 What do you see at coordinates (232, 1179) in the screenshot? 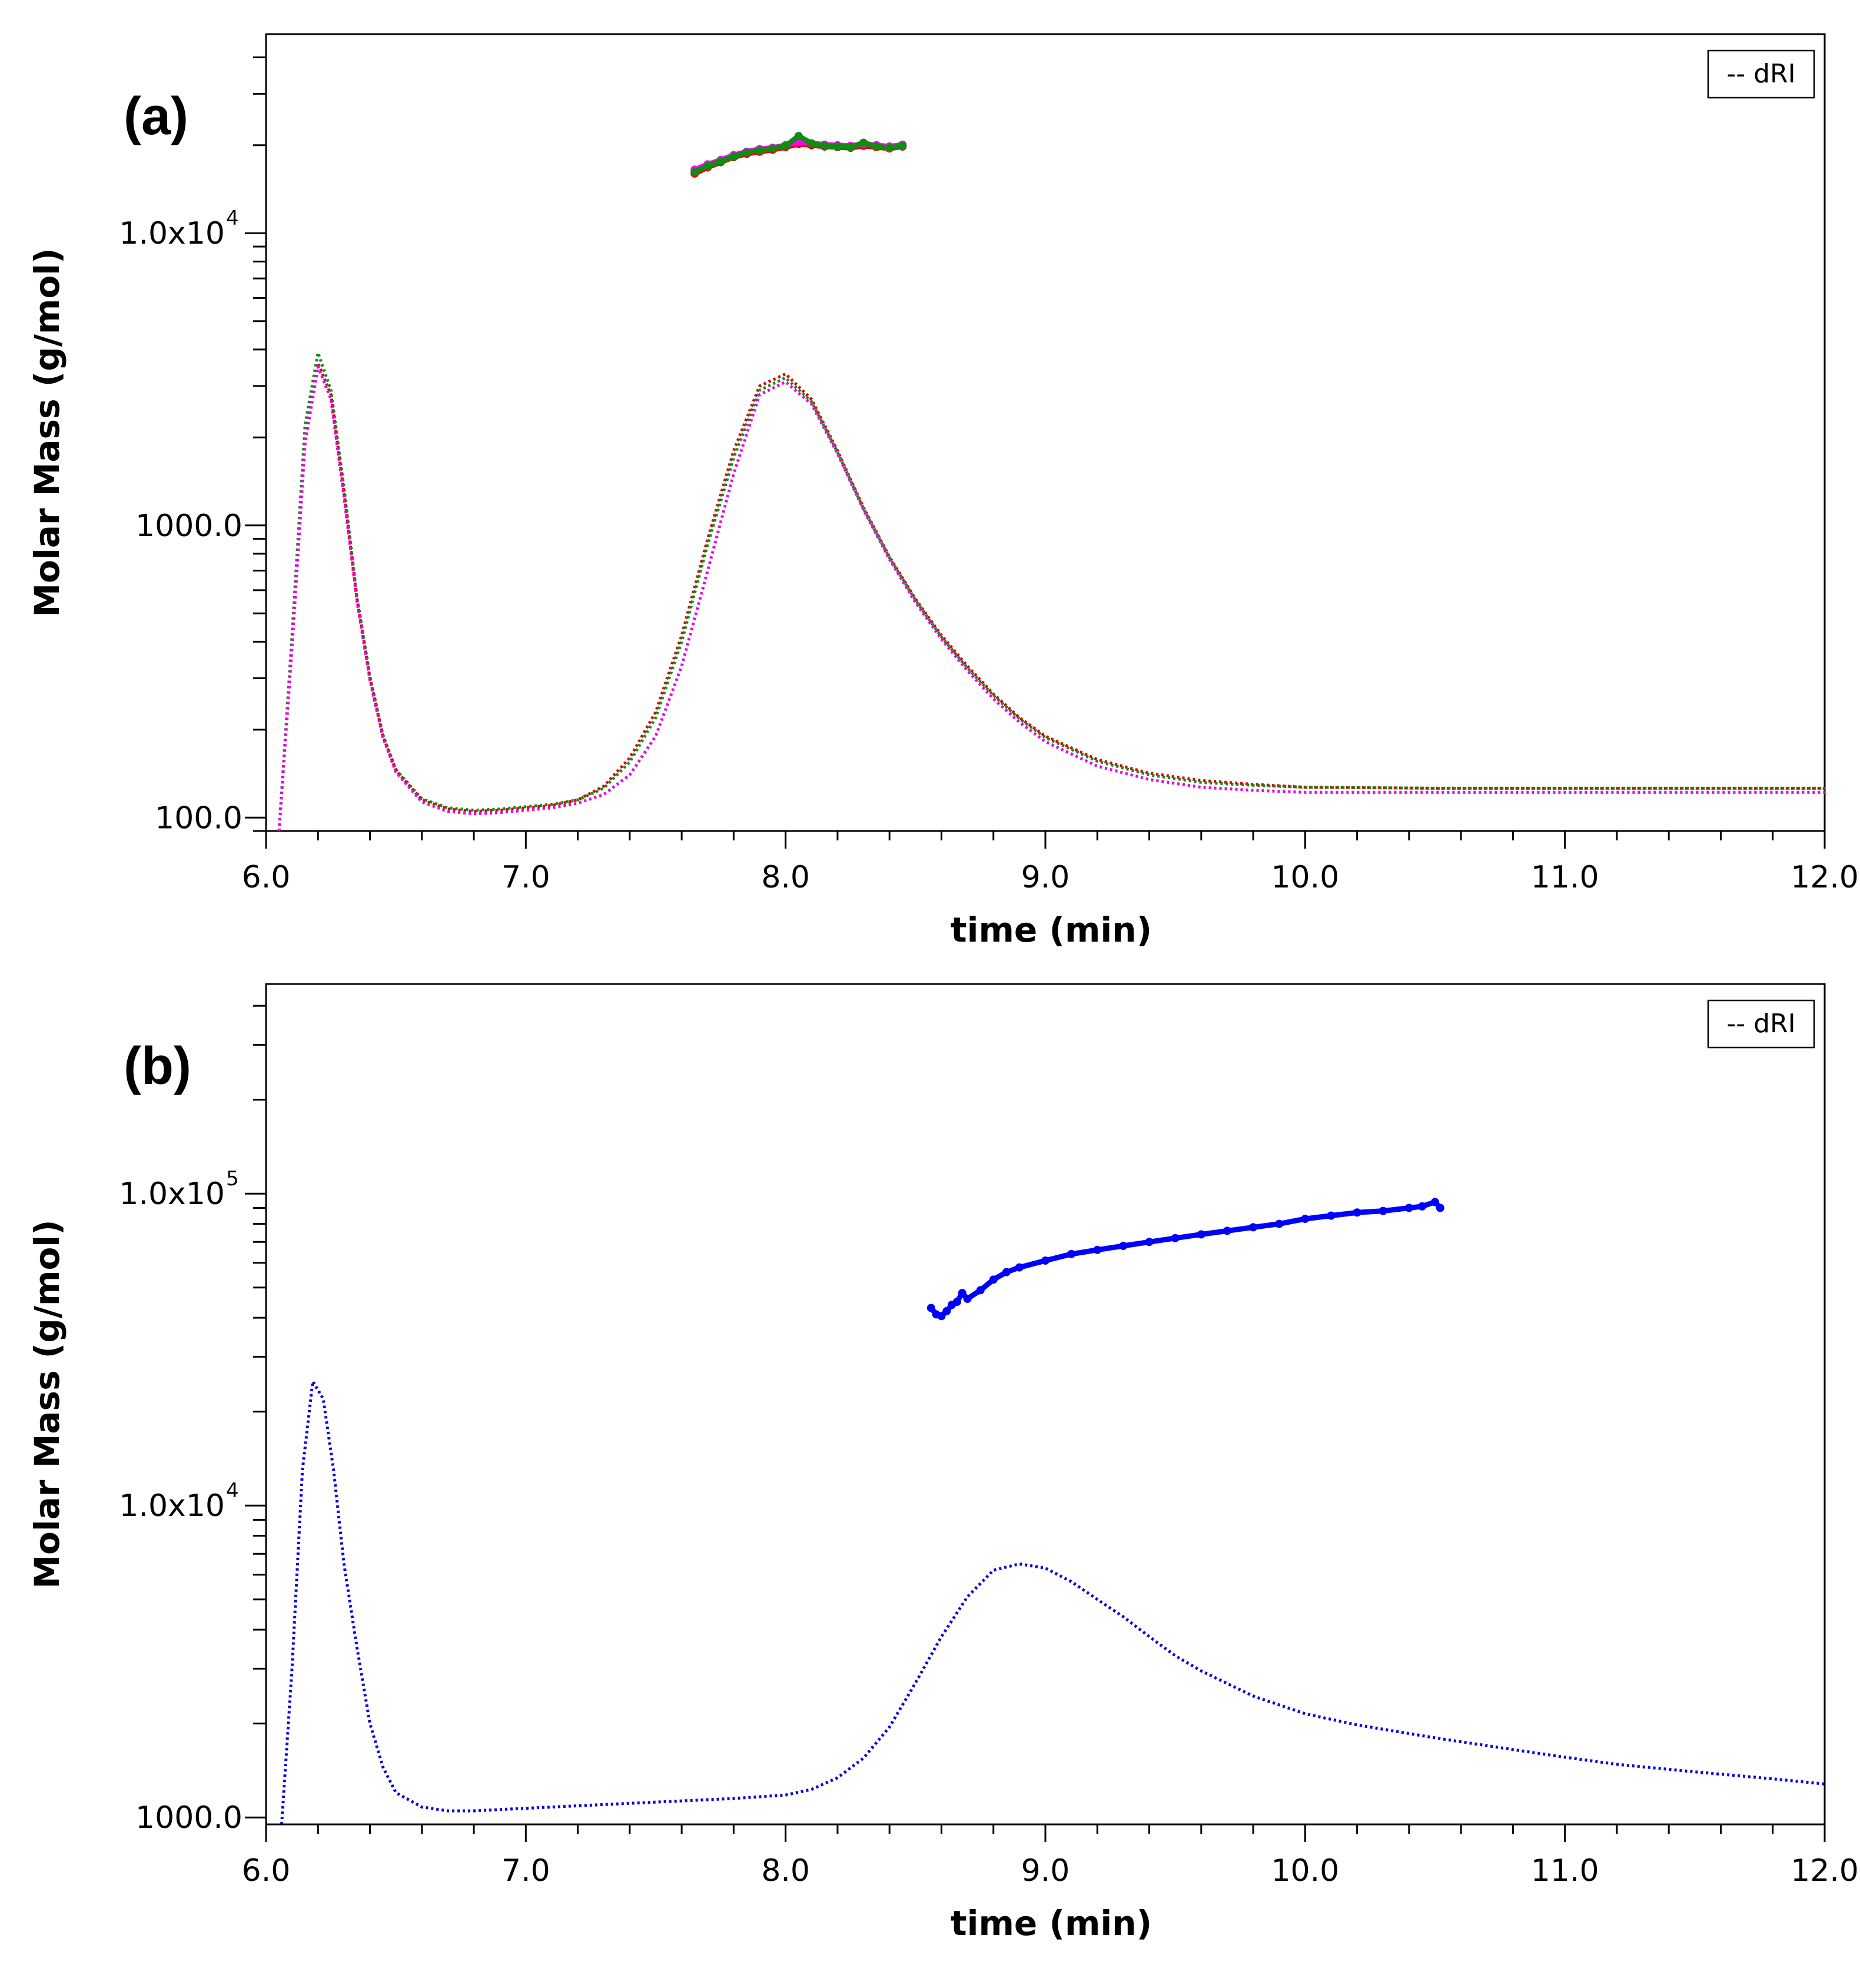
I see `y-tick-exponent: 5` at bounding box center [232, 1179].